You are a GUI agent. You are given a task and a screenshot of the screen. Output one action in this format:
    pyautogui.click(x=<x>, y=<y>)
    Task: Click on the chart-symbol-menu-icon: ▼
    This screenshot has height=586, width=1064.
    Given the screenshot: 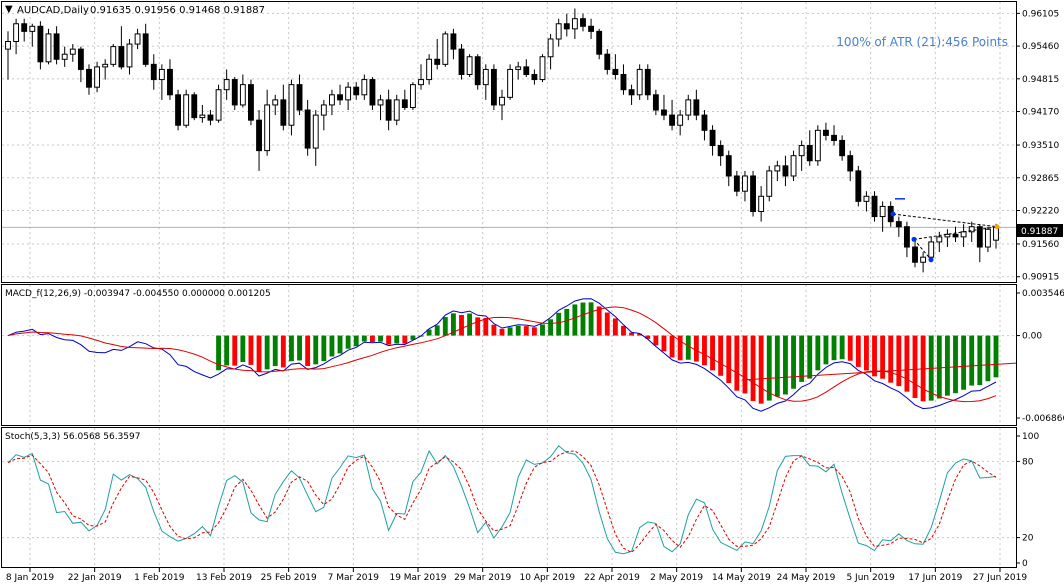 What is the action you would take?
    pyautogui.click(x=9, y=9)
    